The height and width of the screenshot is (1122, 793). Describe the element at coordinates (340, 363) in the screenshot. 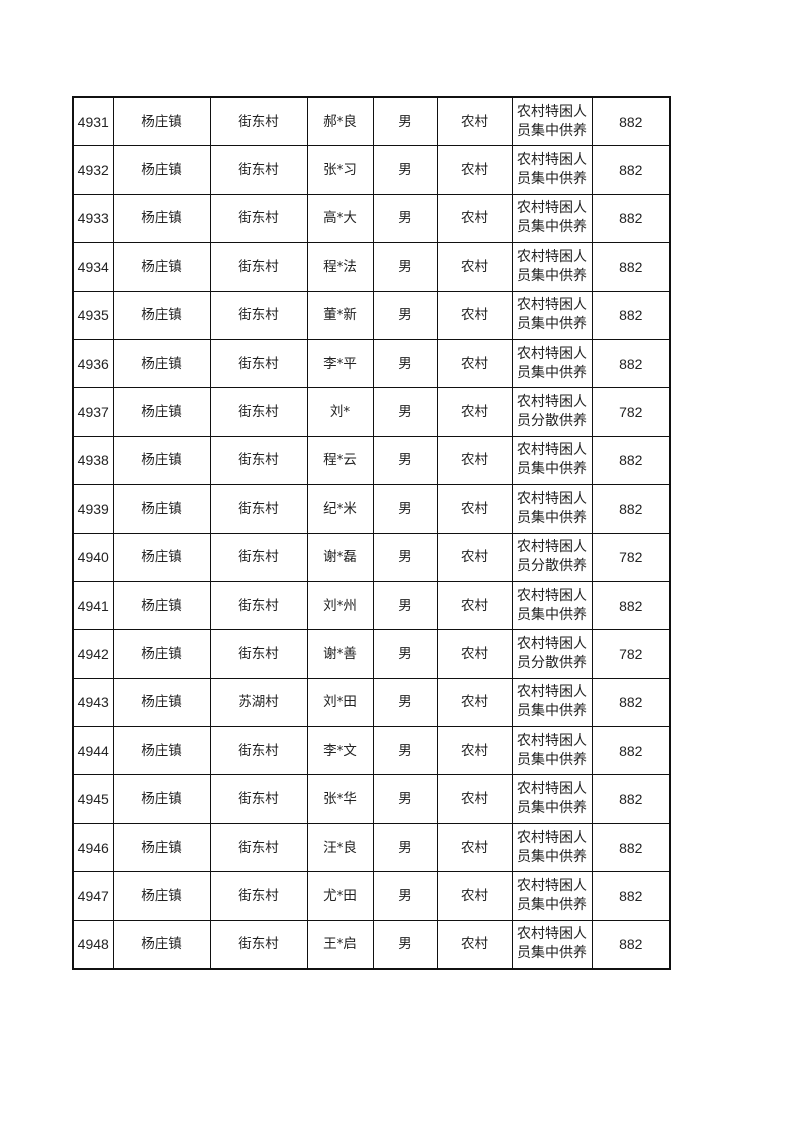

I see `name-cell: 李*平` at that location.